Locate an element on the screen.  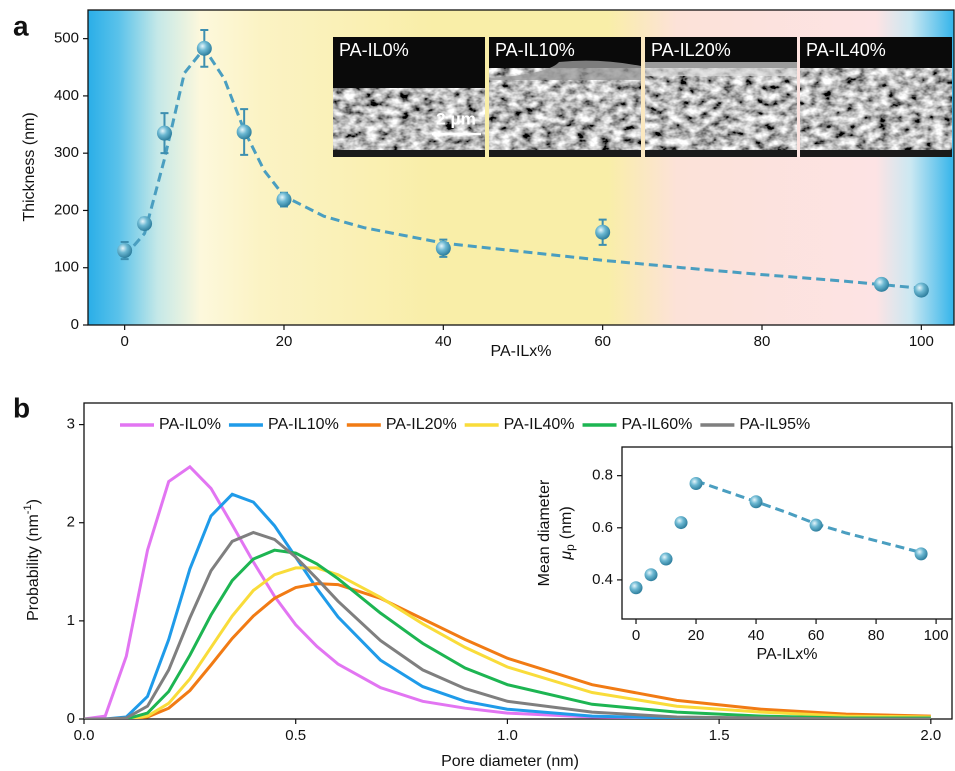
y-tick-label: 2 is located at coordinates (71, 522).